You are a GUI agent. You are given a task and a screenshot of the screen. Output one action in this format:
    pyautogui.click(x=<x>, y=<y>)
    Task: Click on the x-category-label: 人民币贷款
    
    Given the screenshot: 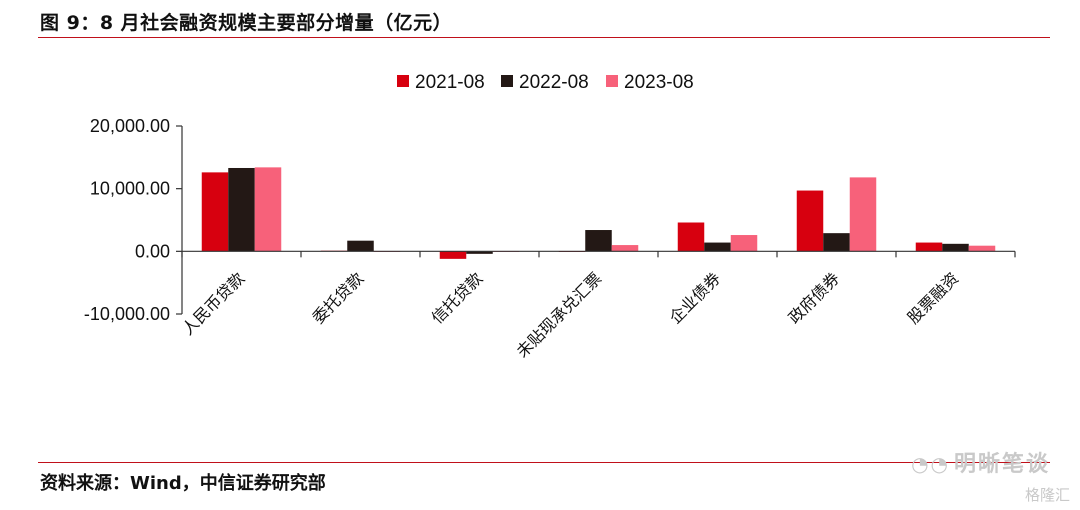 What is the action you would take?
    pyautogui.click(x=213, y=304)
    